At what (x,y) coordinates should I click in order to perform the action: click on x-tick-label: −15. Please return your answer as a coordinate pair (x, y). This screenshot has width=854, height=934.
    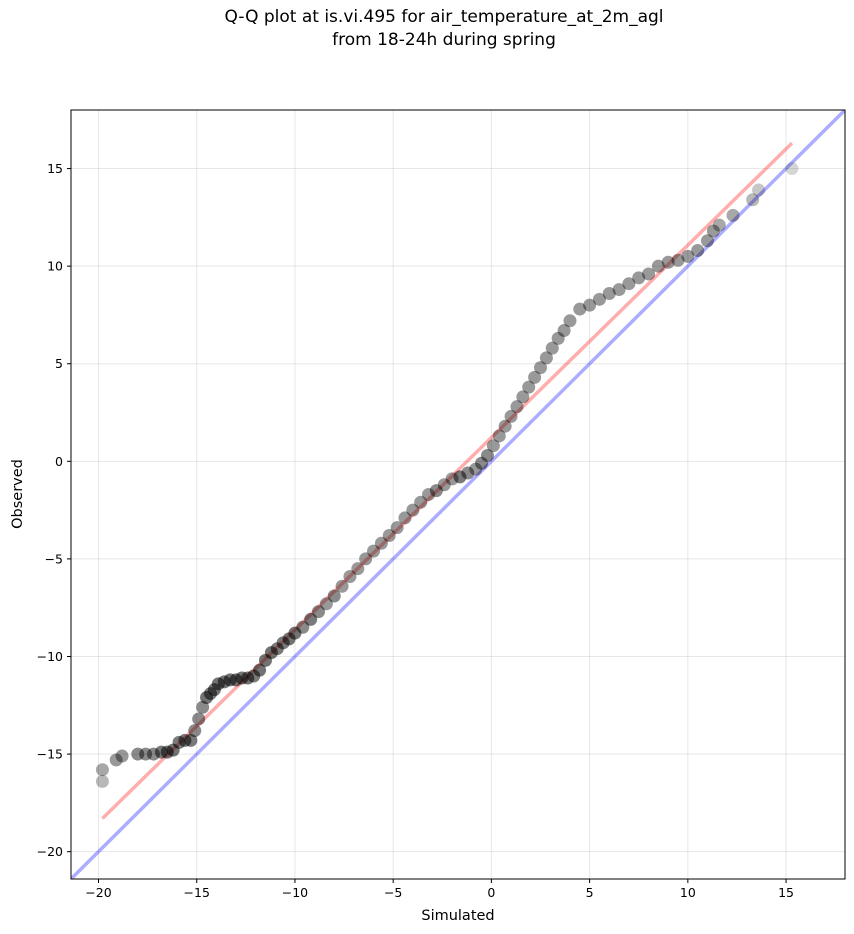
    Looking at the image, I should click on (197, 892).